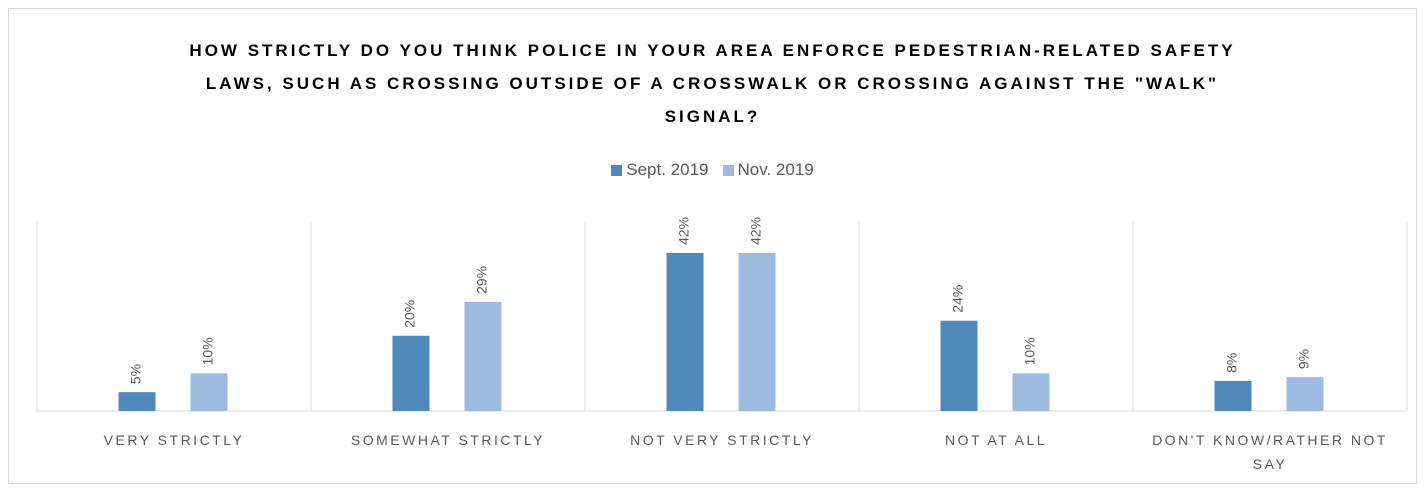 This screenshot has height=492, width=1425. Describe the element at coordinates (722, 440) in the screenshot. I see `x-tick-label: NOT VERY STRICTLY` at that location.